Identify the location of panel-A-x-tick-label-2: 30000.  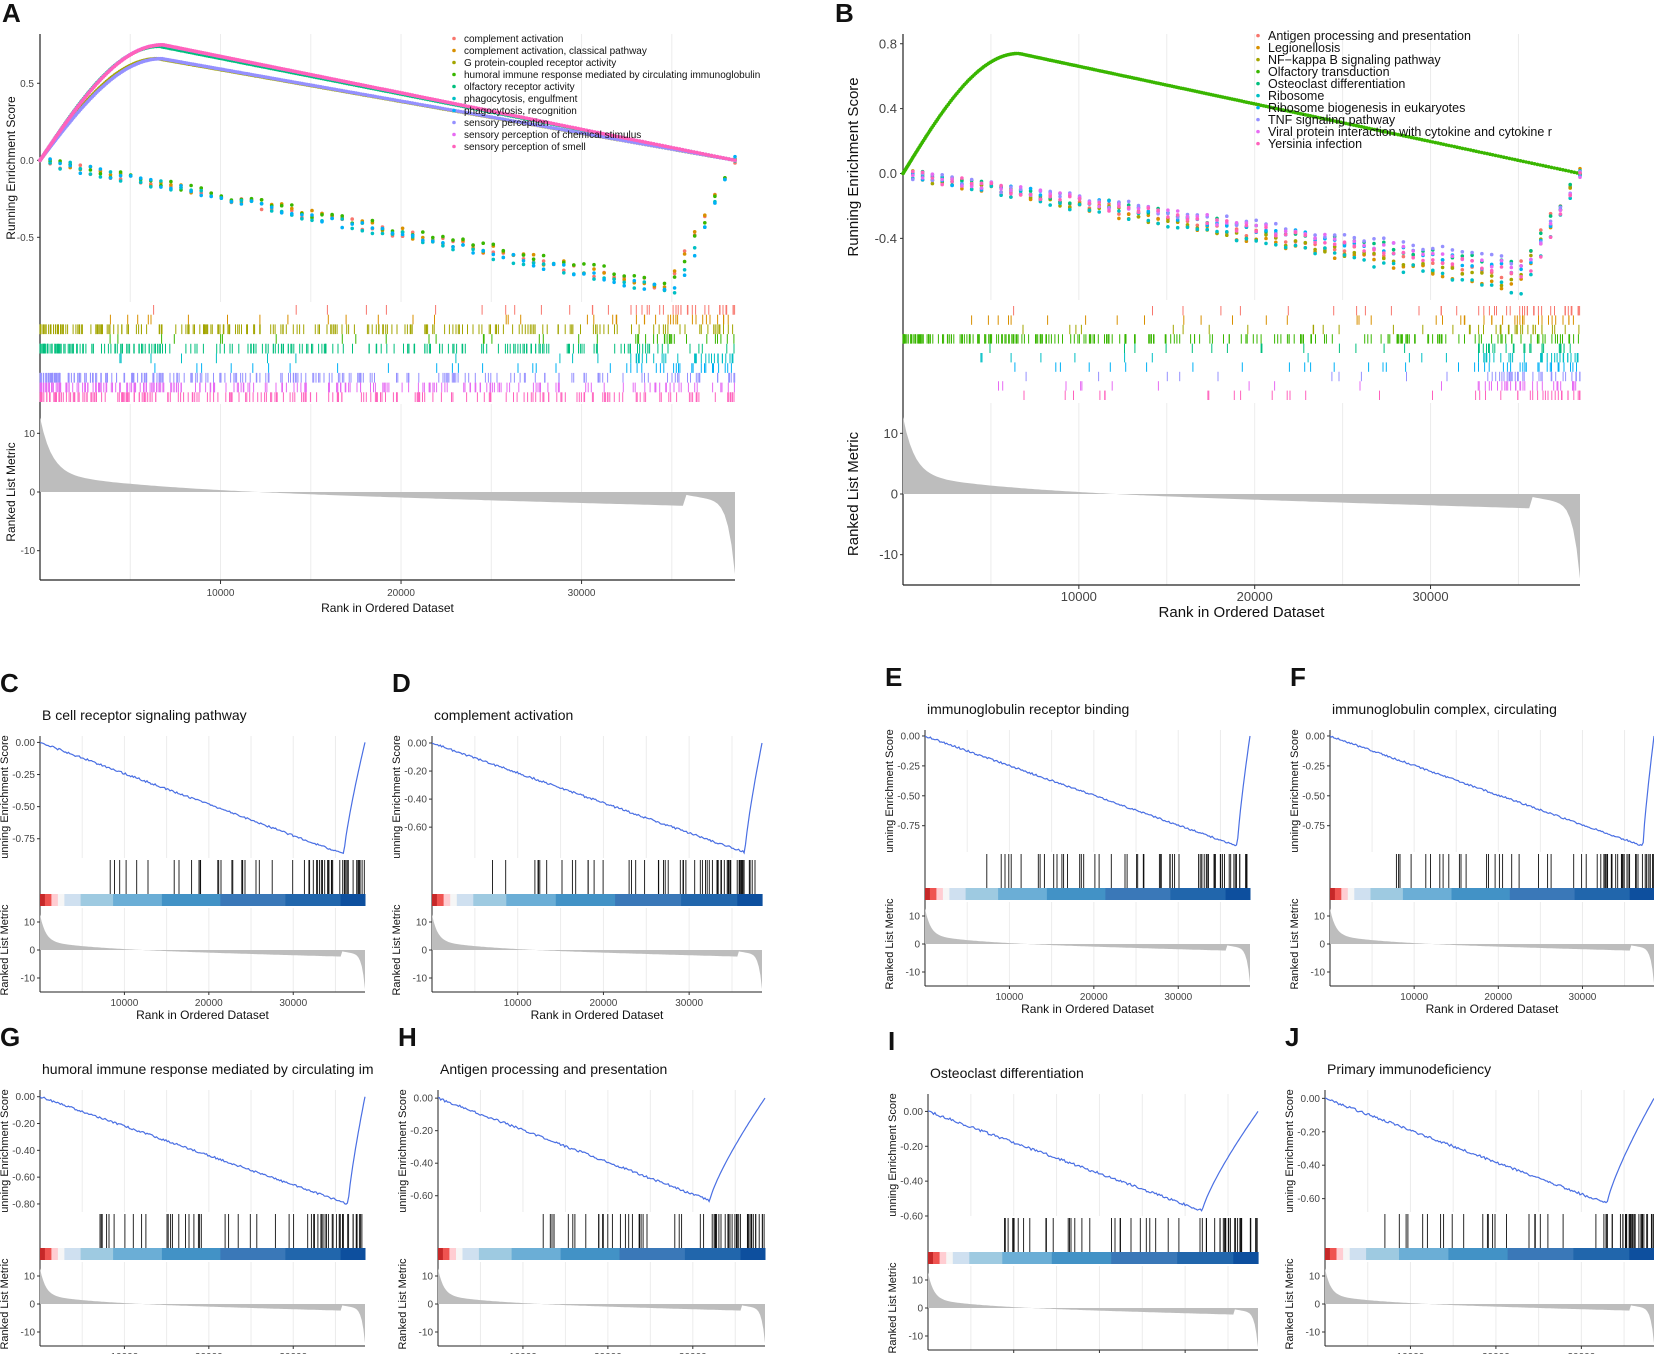
(582, 593).